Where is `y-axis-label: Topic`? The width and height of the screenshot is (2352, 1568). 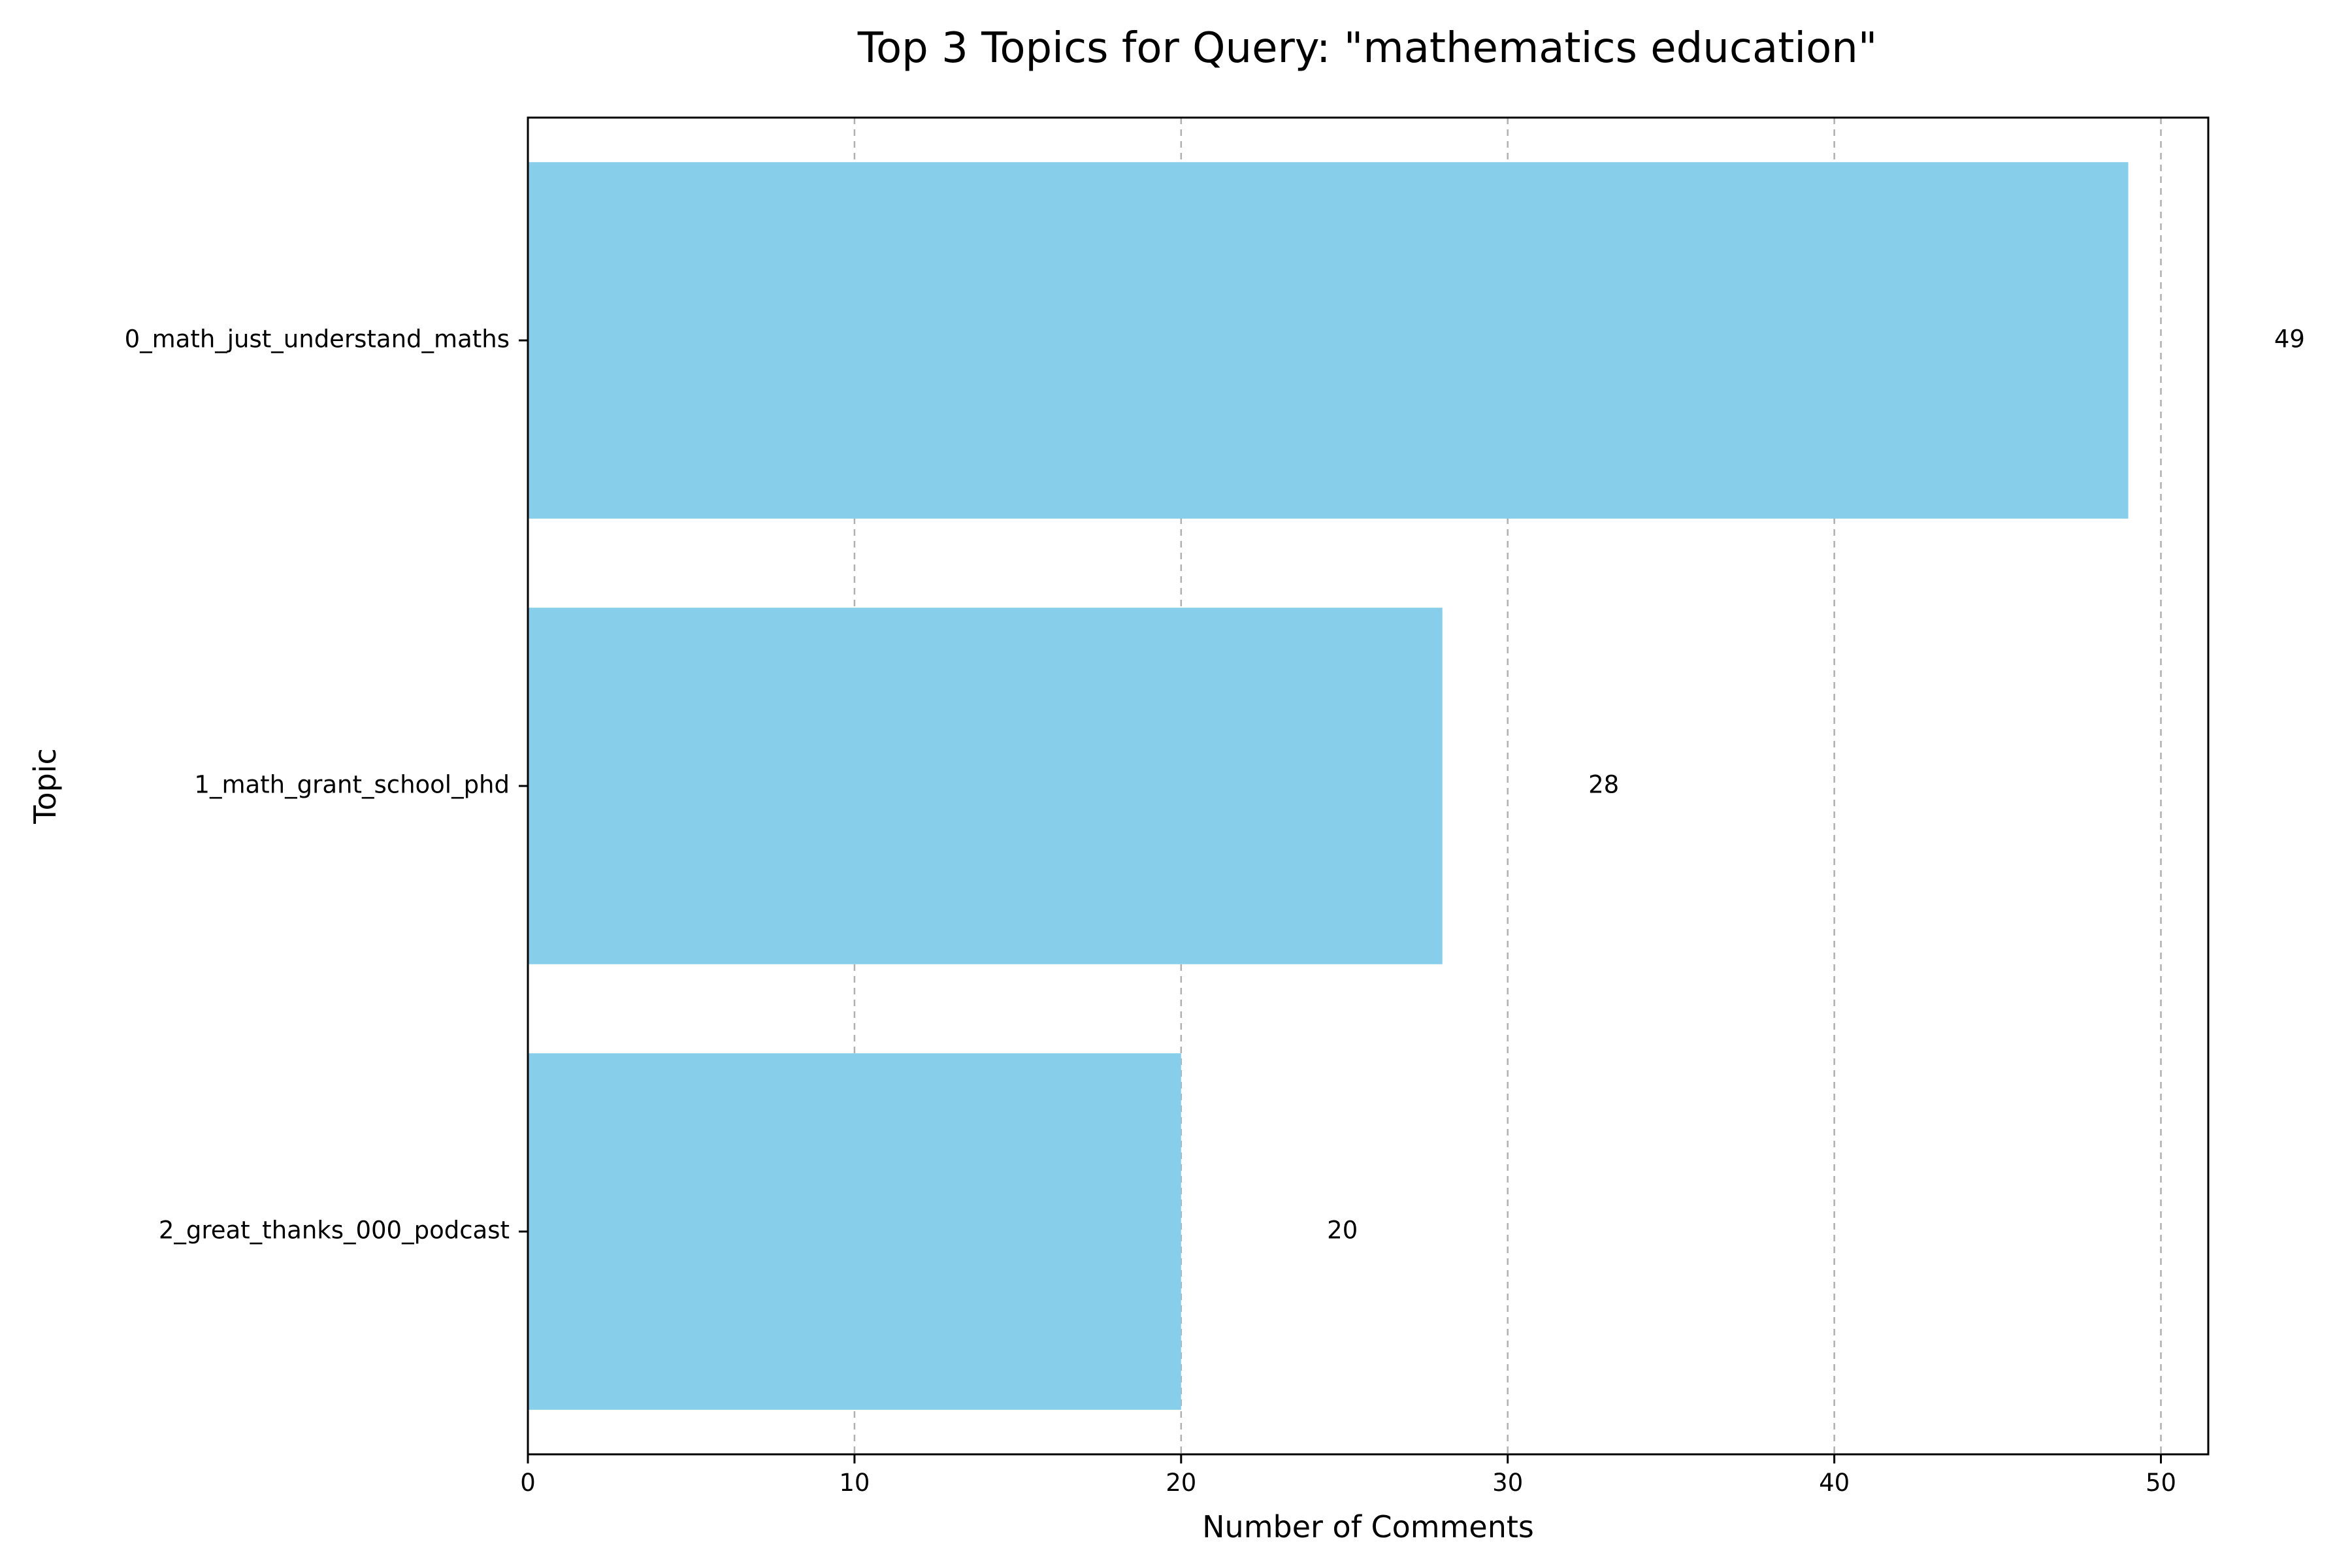 y-axis-label: Topic is located at coordinates (45, 786).